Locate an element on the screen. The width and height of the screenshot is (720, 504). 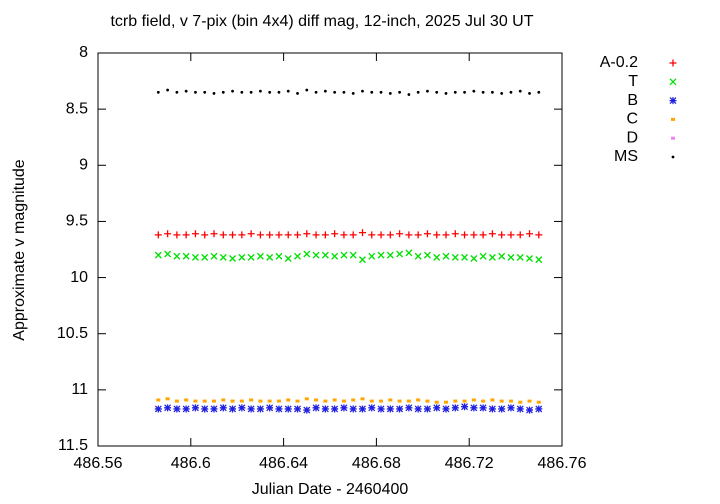
x-tick-label: 486.56 is located at coordinates (98, 463).